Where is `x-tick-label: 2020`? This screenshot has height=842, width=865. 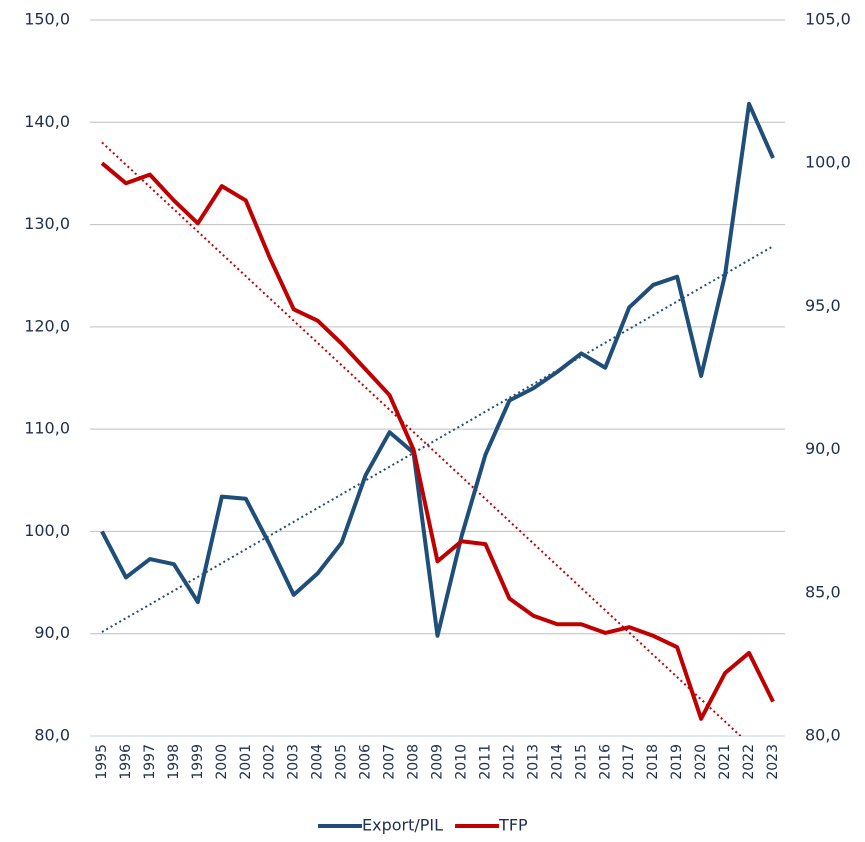
x-tick-label: 2020 is located at coordinates (701, 762).